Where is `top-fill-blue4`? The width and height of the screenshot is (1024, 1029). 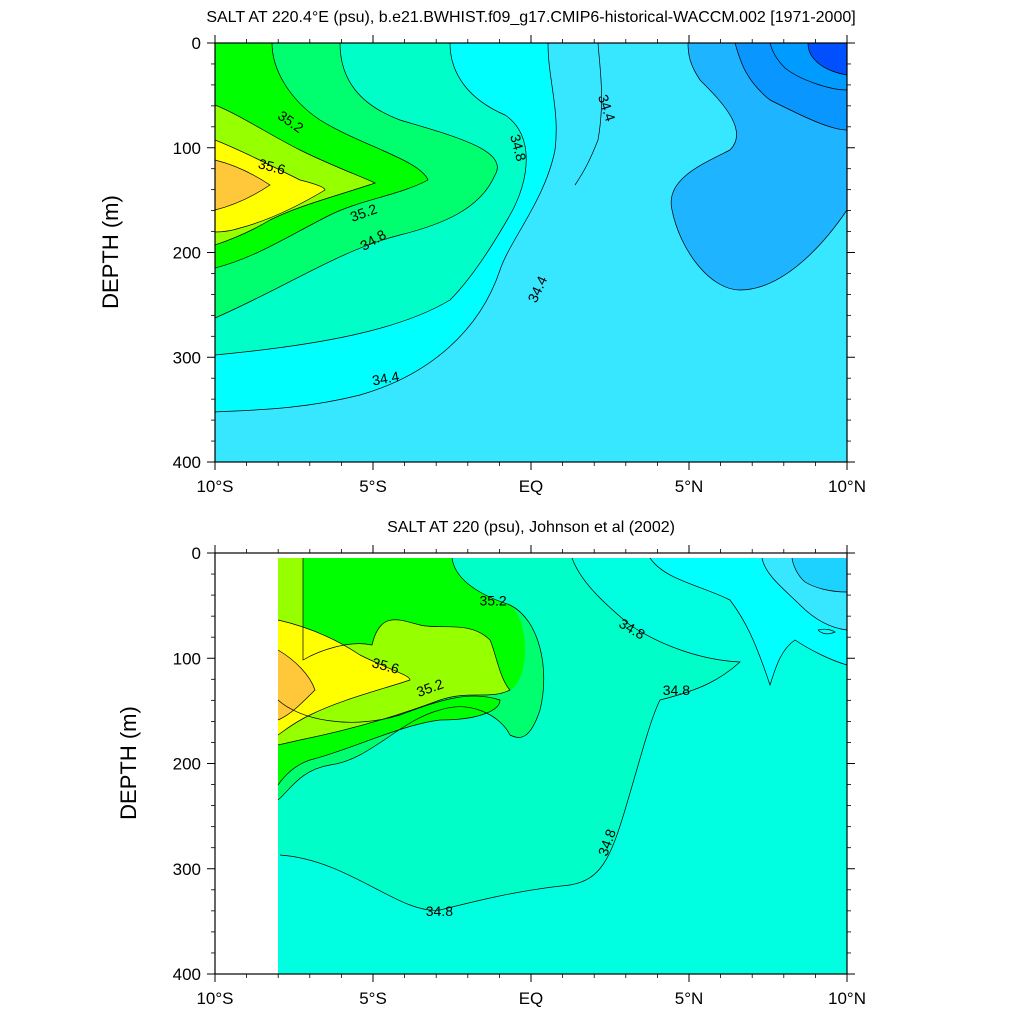
top-fill-blue4 is located at coordinates (827, 59).